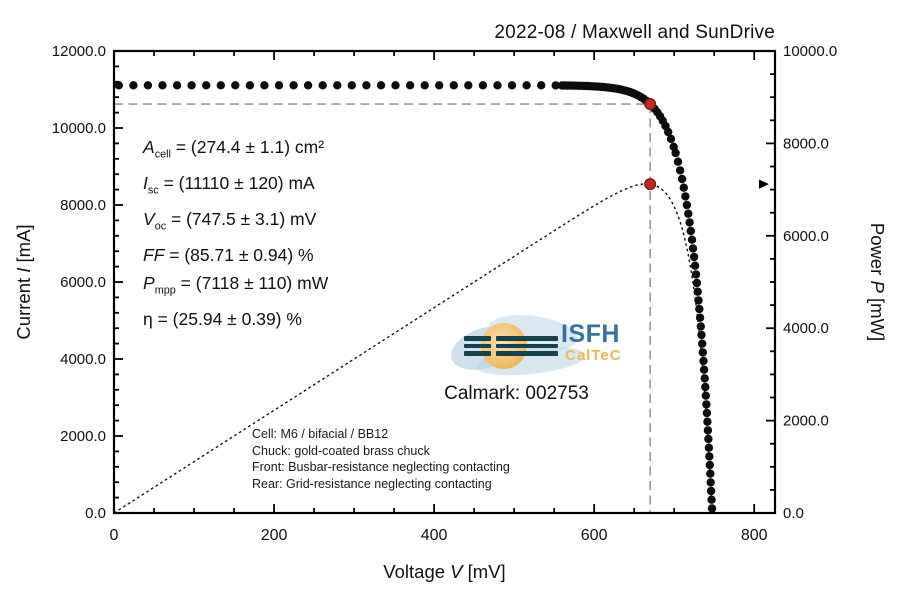 Image resolution: width=900 pixels, height=591 pixels. Describe the element at coordinates (806, 143) in the screenshot. I see `y-right-tick-label: 8000.0` at that location.